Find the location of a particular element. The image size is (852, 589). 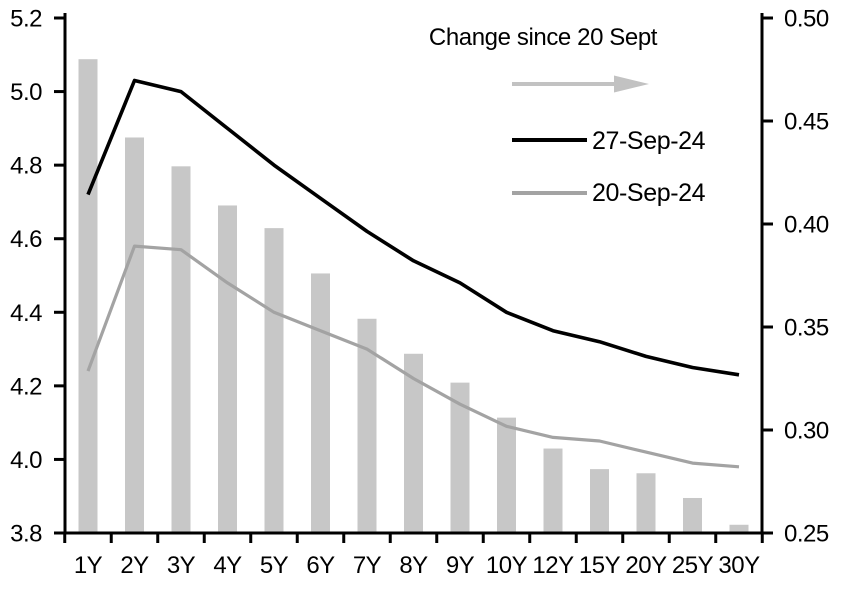

left-axis-tick-label: 5.0 is located at coordinates (26, 92).